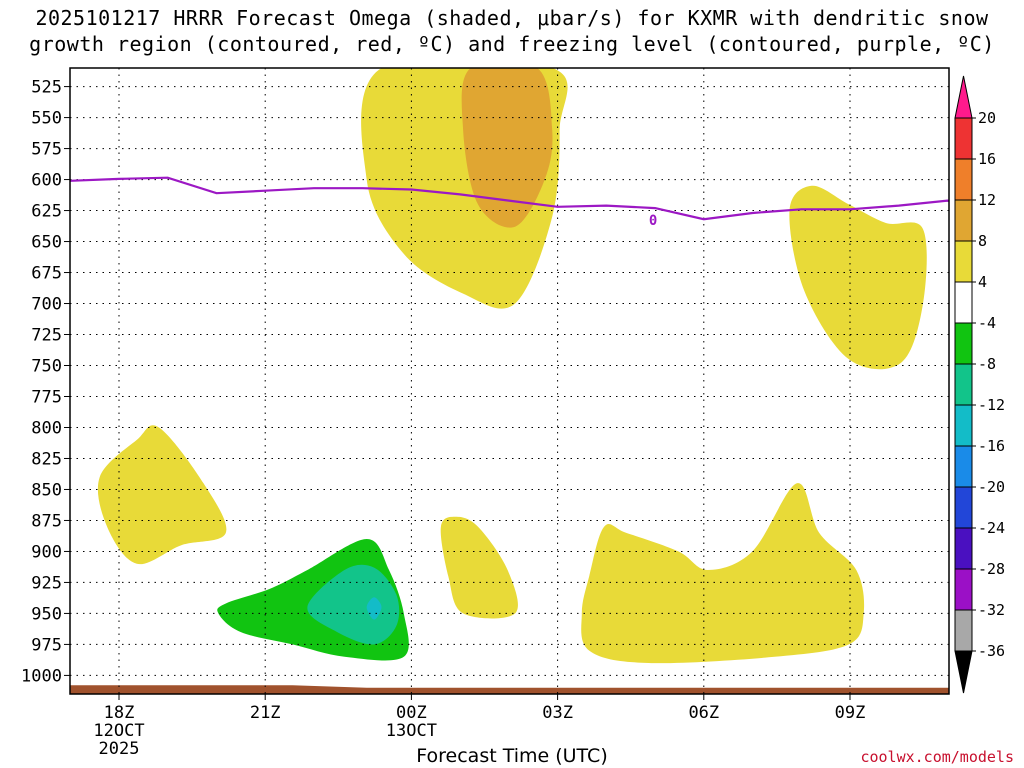 This screenshot has height=768, width=1024. Describe the element at coordinates (46, 274) in the screenshot. I see `y-tick-label-675: 675` at that location.